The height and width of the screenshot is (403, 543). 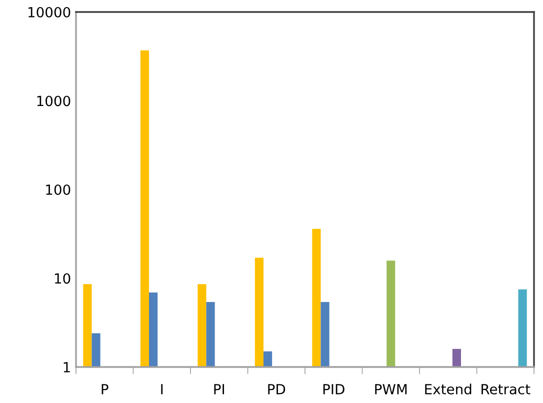 What do you see at coordinates (506, 389) in the screenshot?
I see `x-tick-label: Retract` at bounding box center [506, 389].